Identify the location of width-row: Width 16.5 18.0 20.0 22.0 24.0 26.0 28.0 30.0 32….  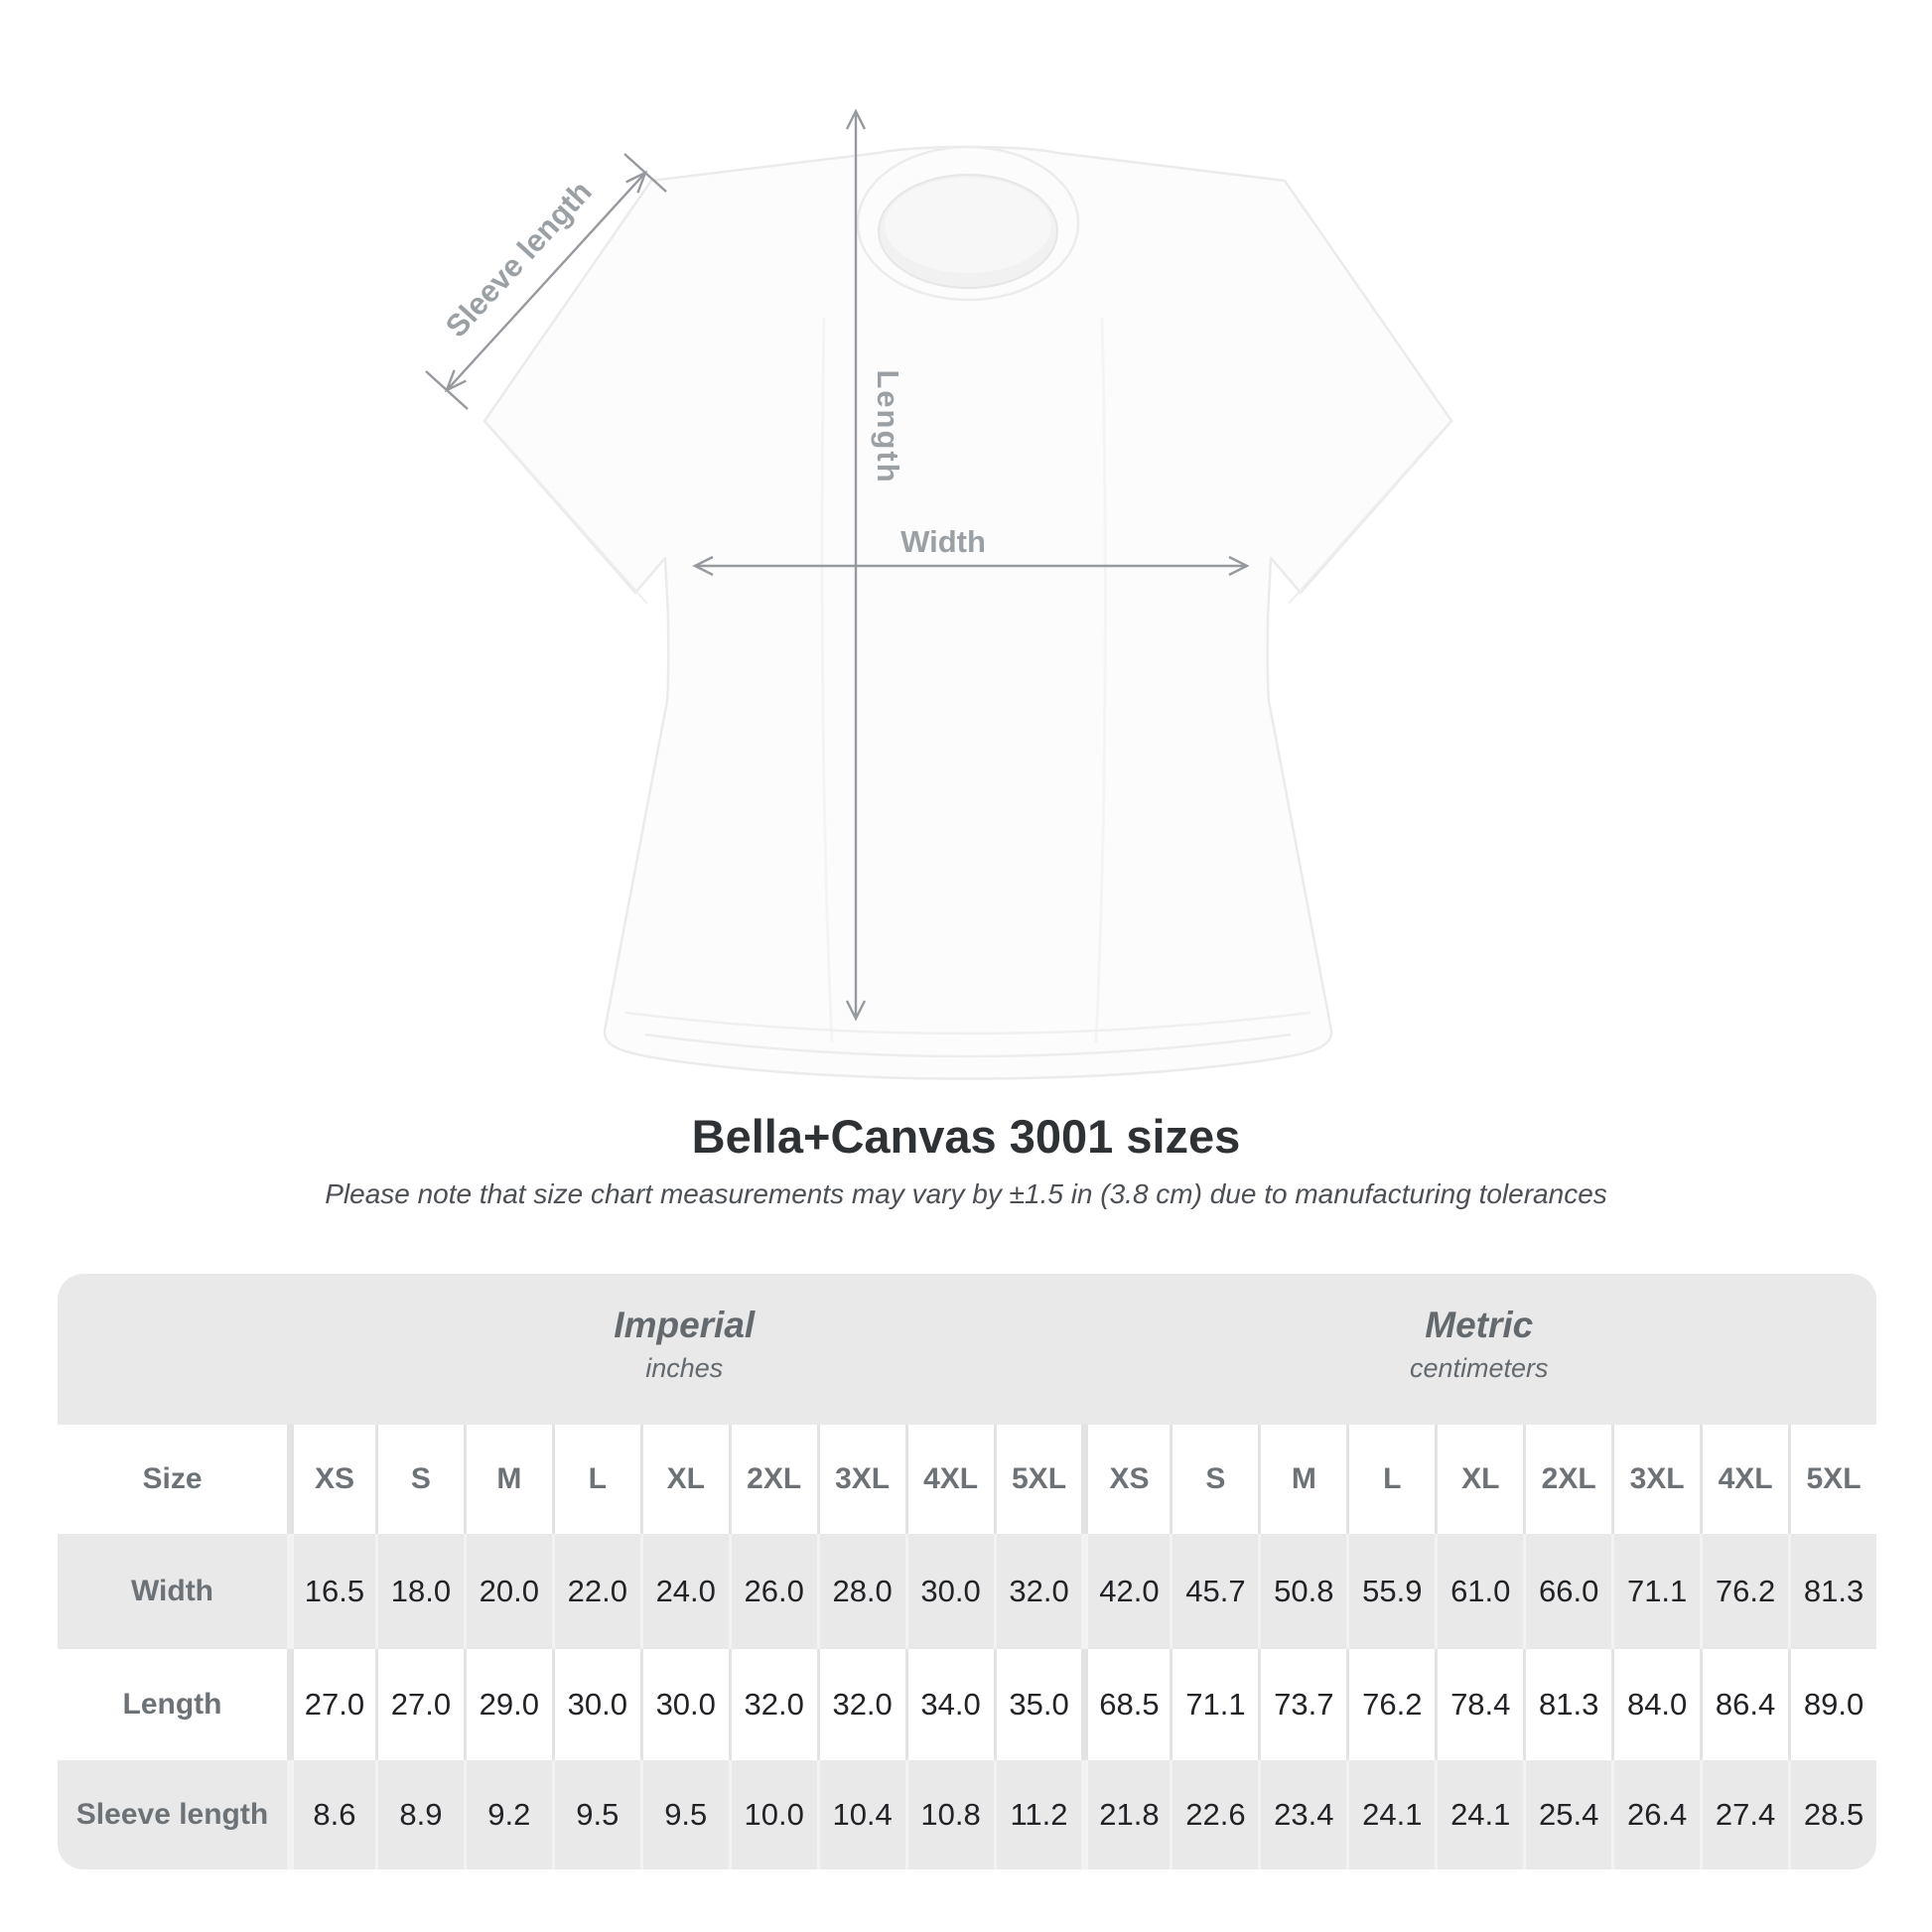
(967, 1592).